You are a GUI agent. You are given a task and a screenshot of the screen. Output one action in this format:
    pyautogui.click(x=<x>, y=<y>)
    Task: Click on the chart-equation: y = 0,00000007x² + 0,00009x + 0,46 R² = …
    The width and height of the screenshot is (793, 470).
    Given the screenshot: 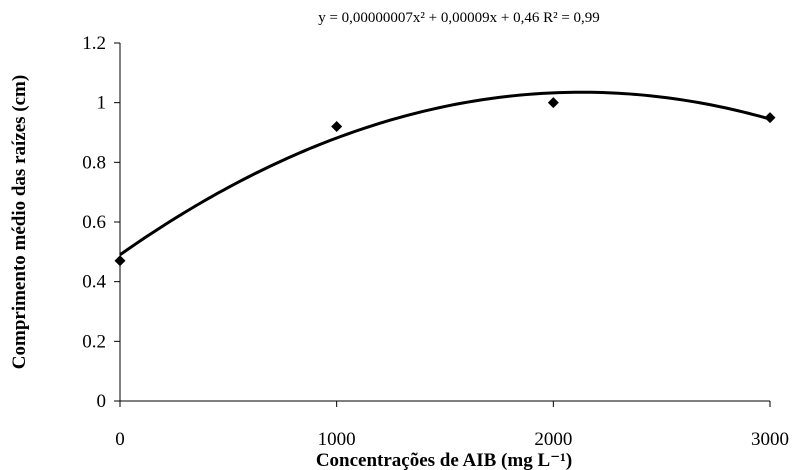 What is the action you would take?
    pyautogui.click(x=459, y=18)
    